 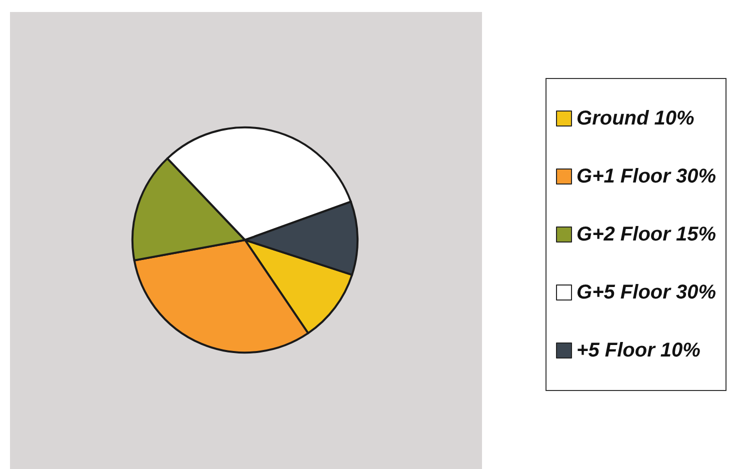 What do you see at coordinates (646, 235) in the screenshot?
I see `legend-label: G+2 Floor 15%` at bounding box center [646, 235].